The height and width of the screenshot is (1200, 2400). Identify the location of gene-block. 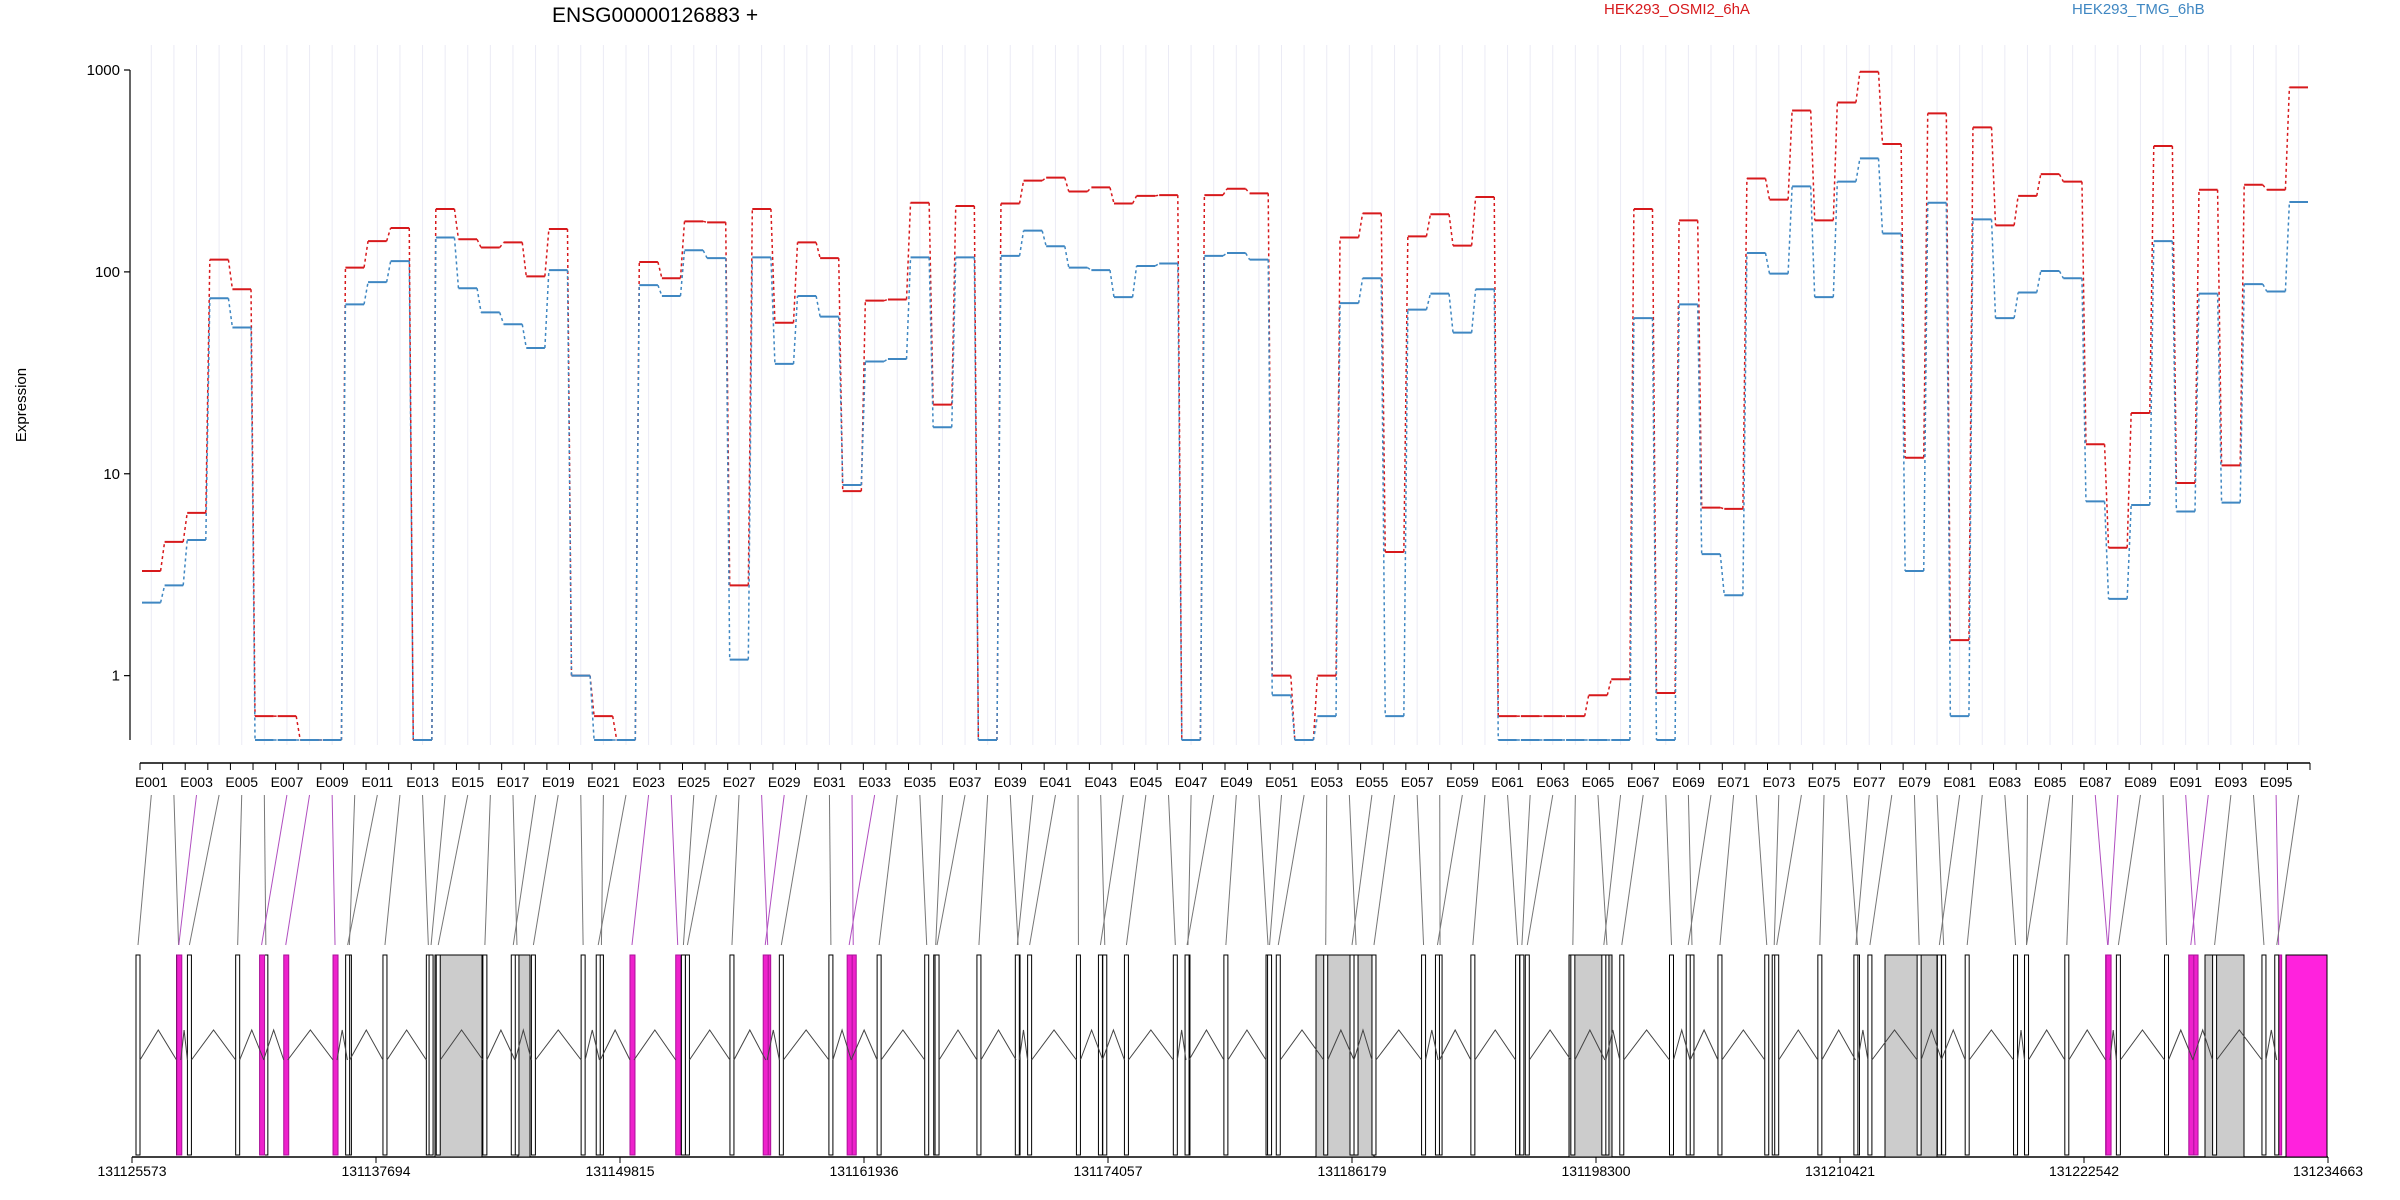
(1911, 1056).